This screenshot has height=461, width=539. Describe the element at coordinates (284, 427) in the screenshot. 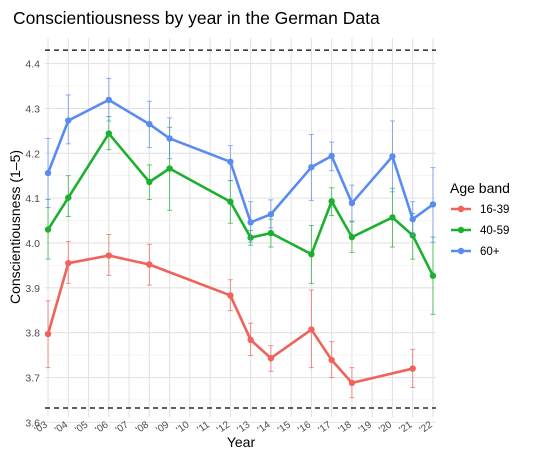

I see `x-tick-label: '15` at that location.